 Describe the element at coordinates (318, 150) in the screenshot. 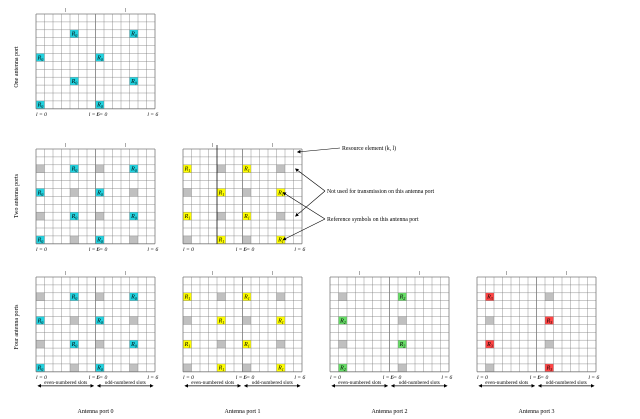

I see `callout-resource-element-arrow` at that location.